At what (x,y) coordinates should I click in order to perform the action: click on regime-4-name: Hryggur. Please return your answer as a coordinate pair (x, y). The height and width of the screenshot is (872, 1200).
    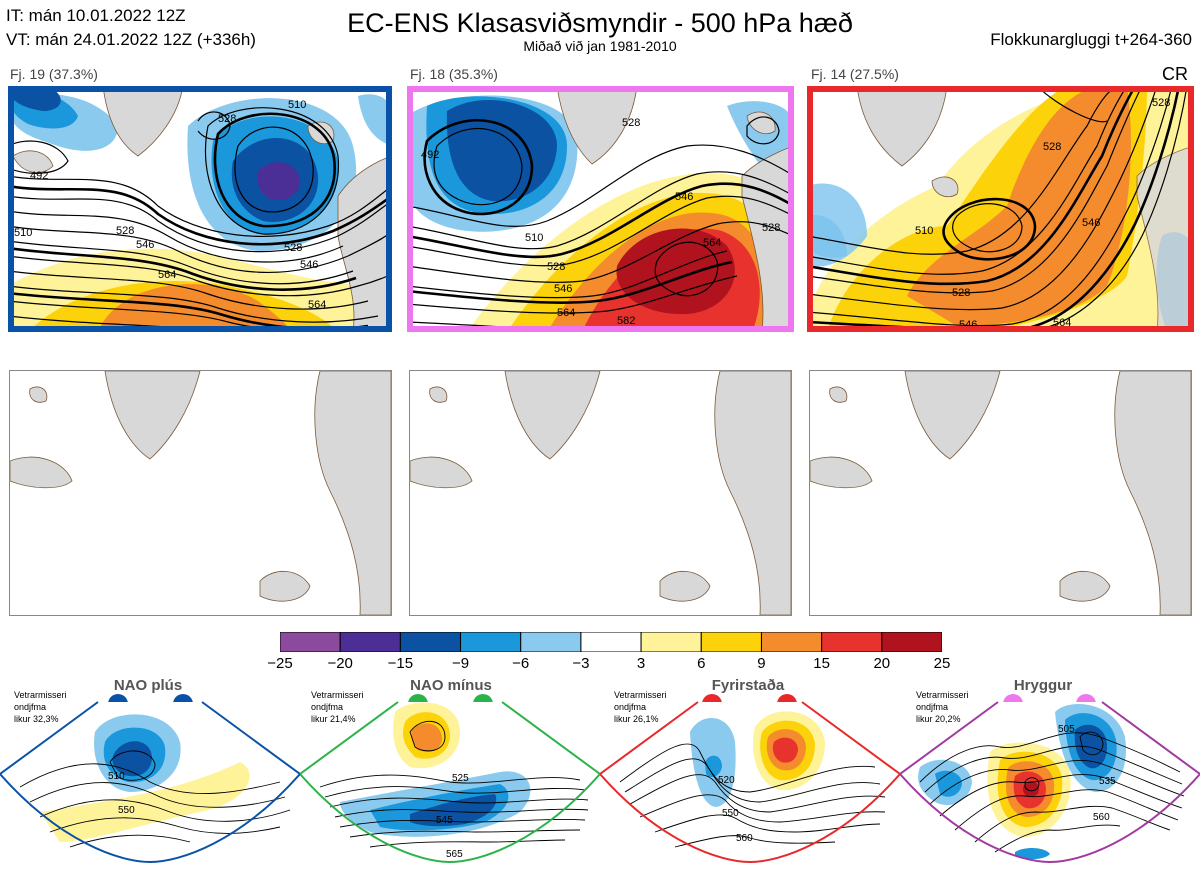
    Looking at the image, I should click on (1043, 685).